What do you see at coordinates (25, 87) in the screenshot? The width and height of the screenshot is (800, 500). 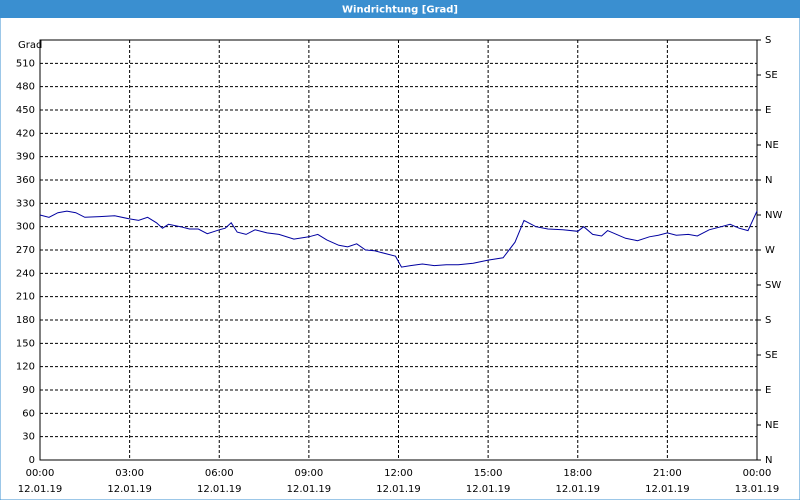 I see `y-tick-label: 480` at bounding box center [25, 87].